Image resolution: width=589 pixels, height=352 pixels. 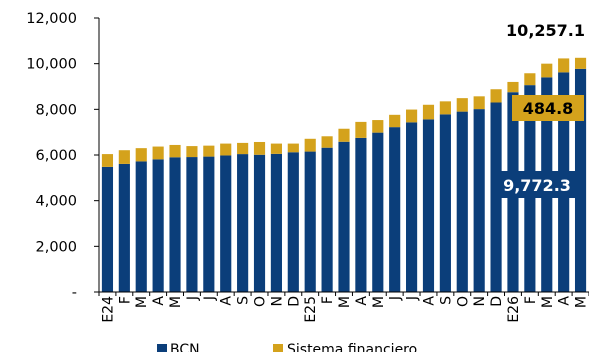 I want to click on legend-swatch-sistema-financiero, so click(x=278, y=348).